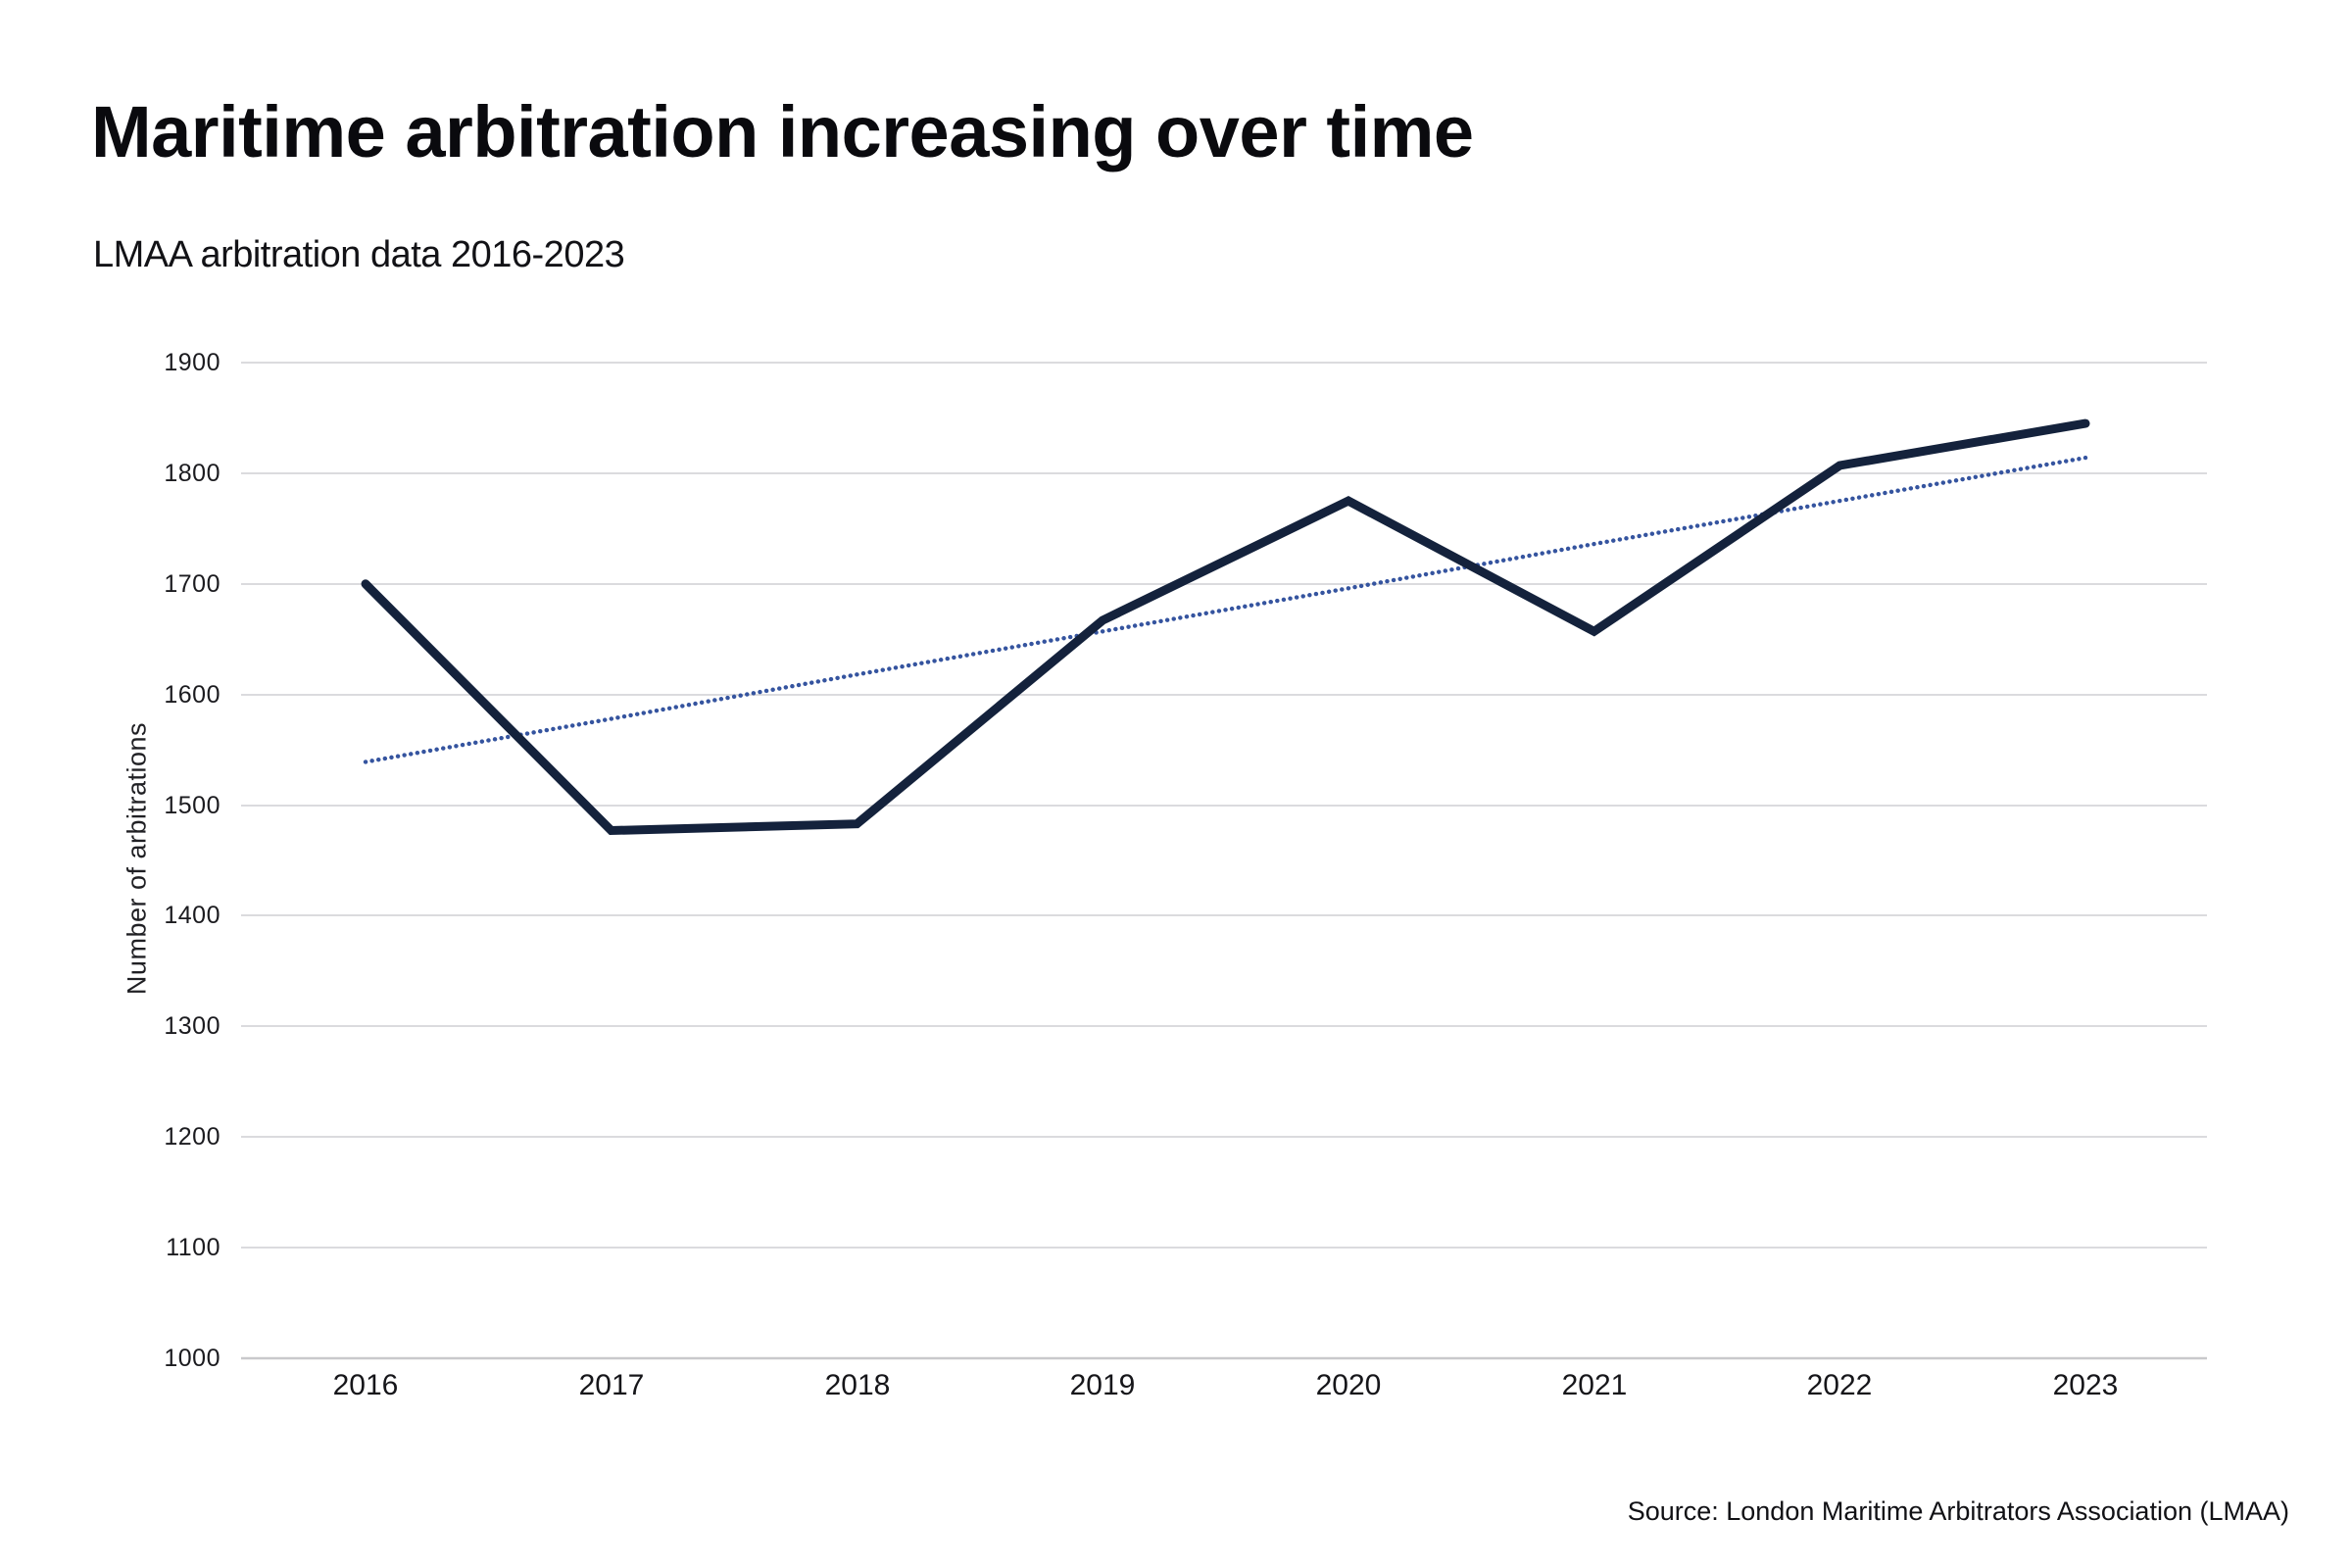 Image resolution: width=2352 pixels, height=1568 pixels. Describe the element at coordinates (359, 254) in the screenshot. I see `page-subtitle: LMAA arbitration data 2016-2023` at that location.